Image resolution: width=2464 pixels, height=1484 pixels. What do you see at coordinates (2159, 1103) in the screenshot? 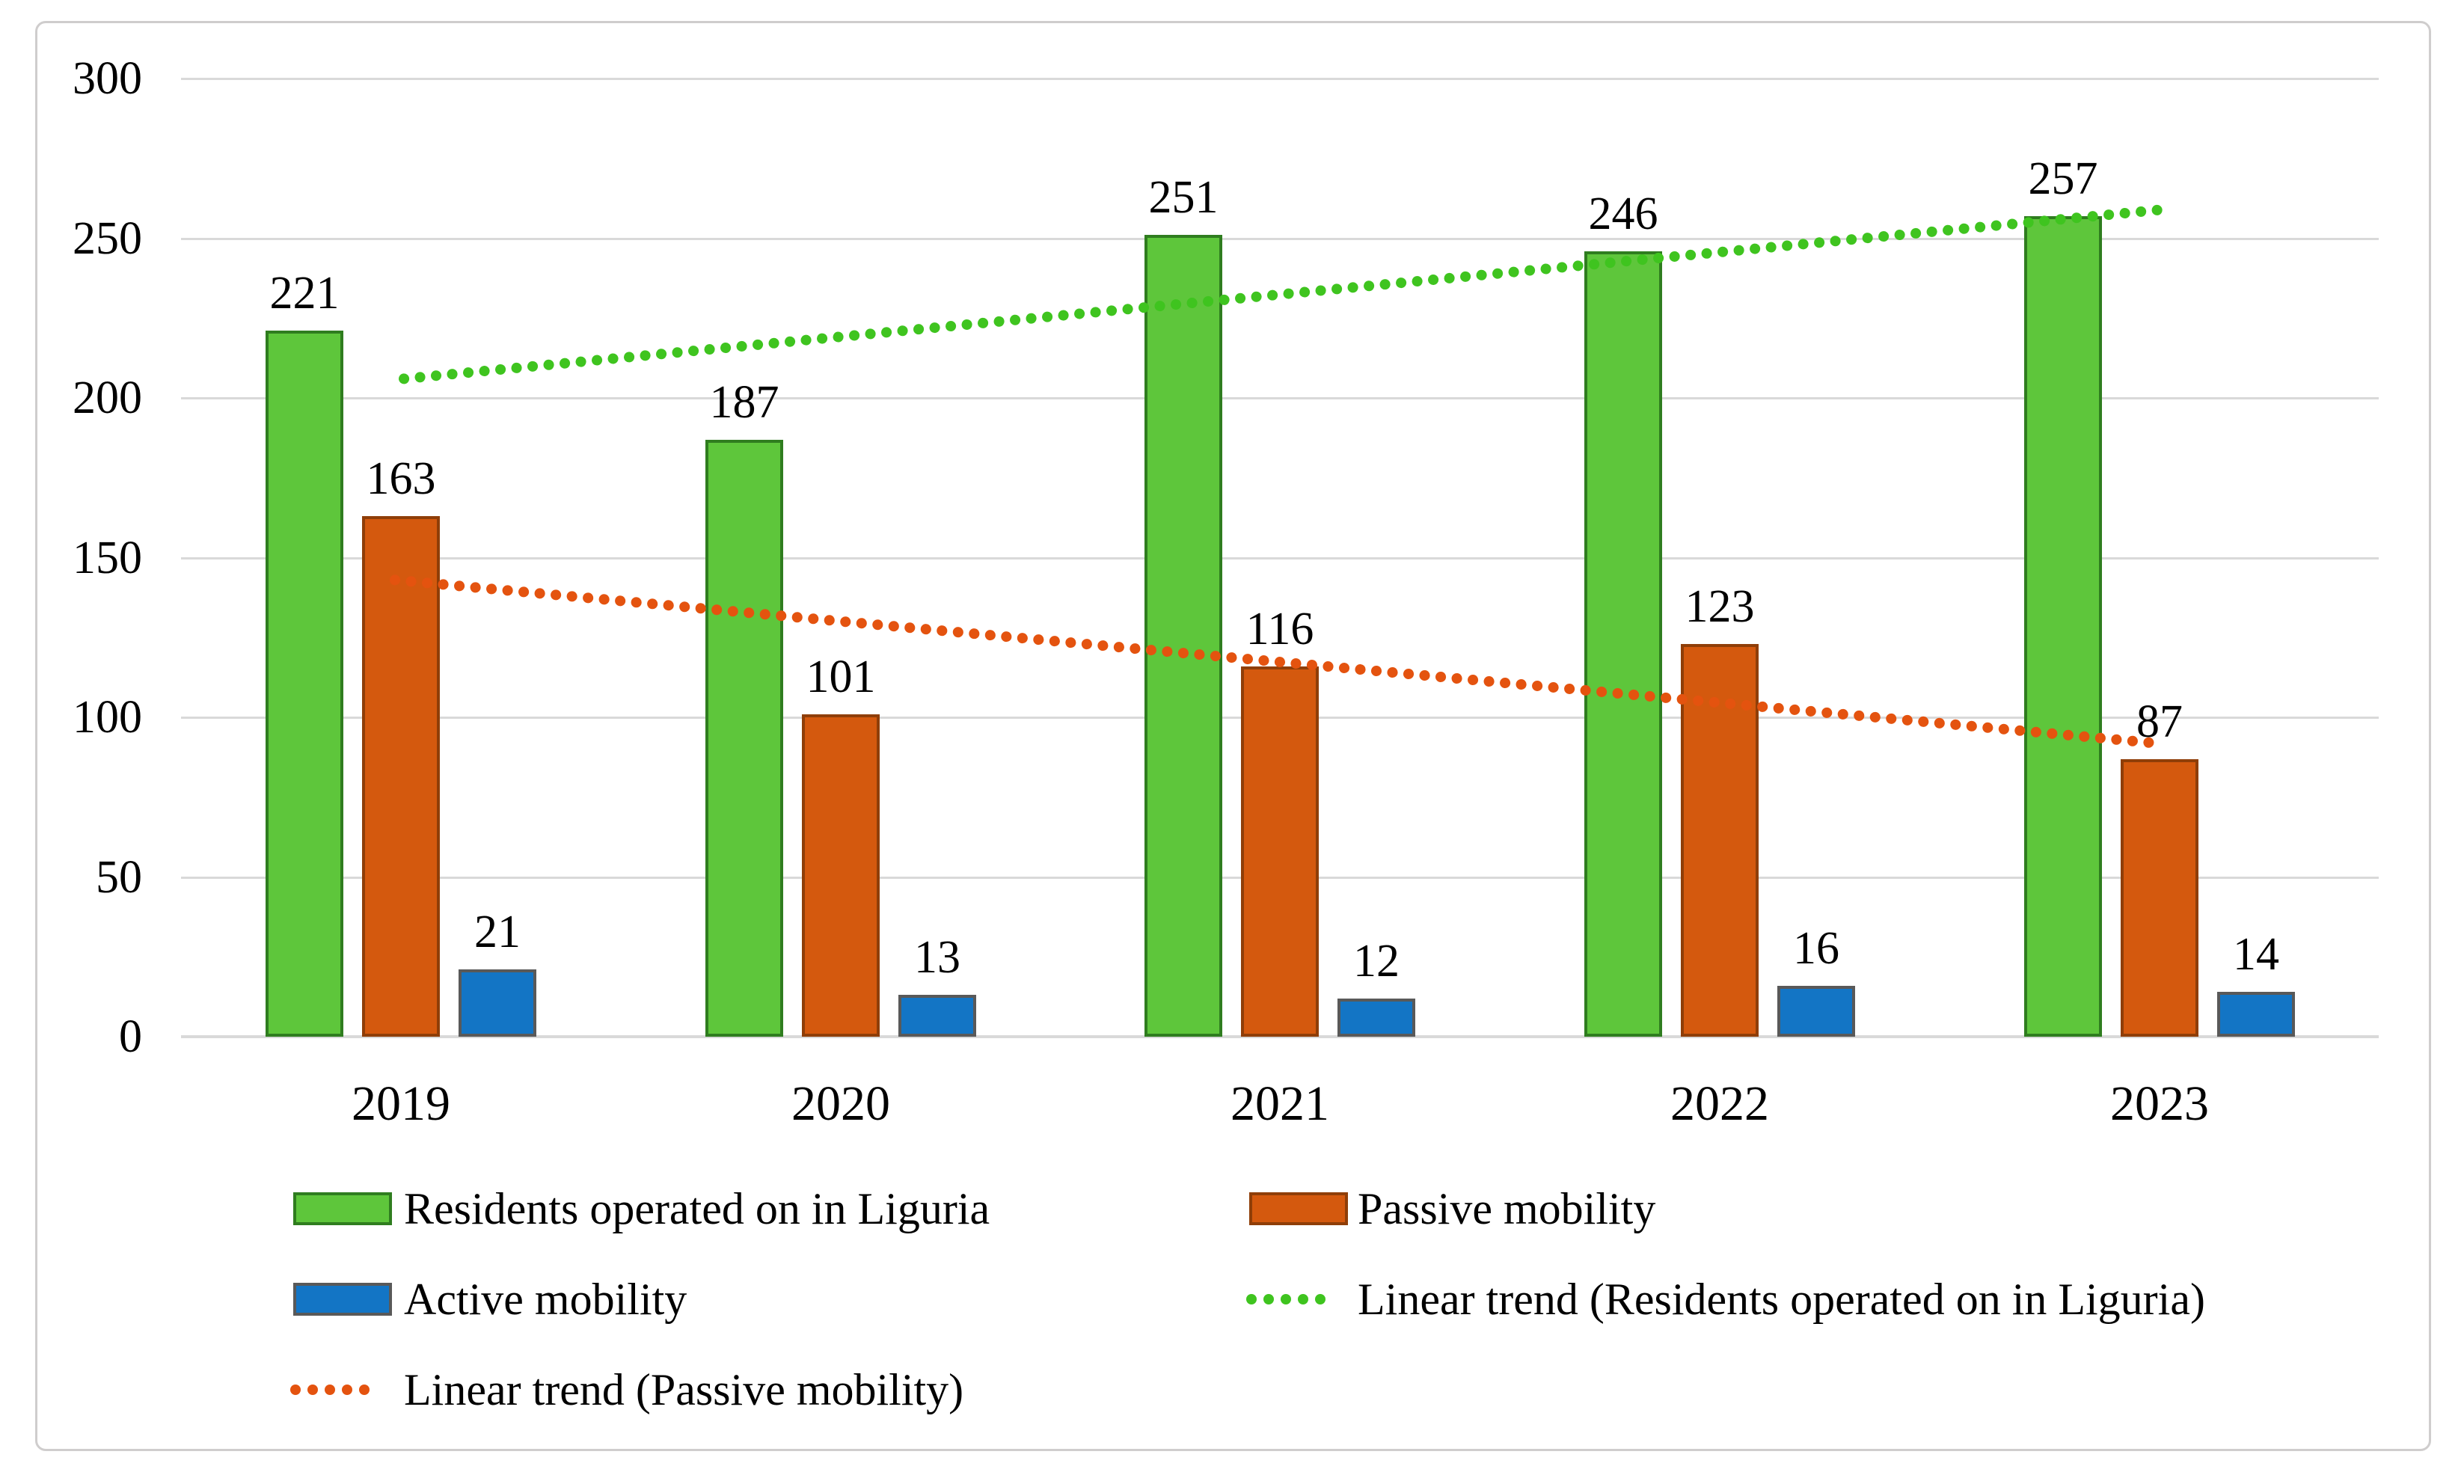
I see `x-axis-label-2023: 2023` at bounding box center [2159, 1103].